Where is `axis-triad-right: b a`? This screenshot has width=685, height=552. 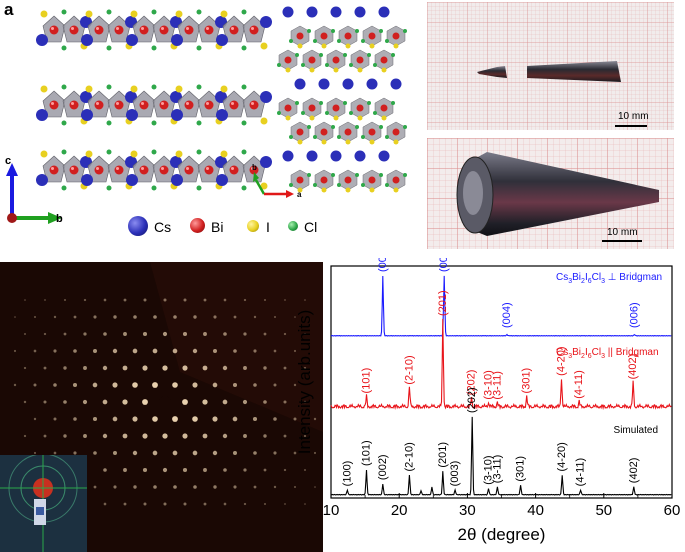 axis-triad-right: b a is located at coordinates (277, 181).